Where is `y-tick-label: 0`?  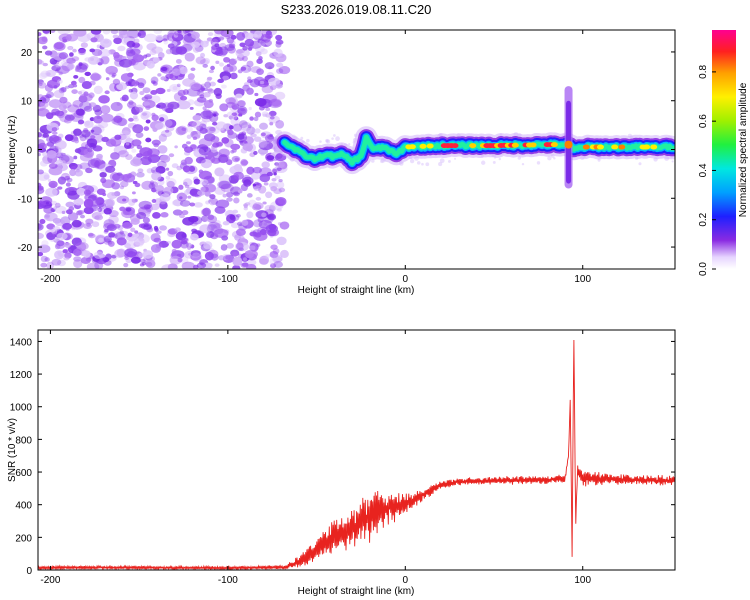 y-tick-label: 0 is located at coordinates (29, 571).